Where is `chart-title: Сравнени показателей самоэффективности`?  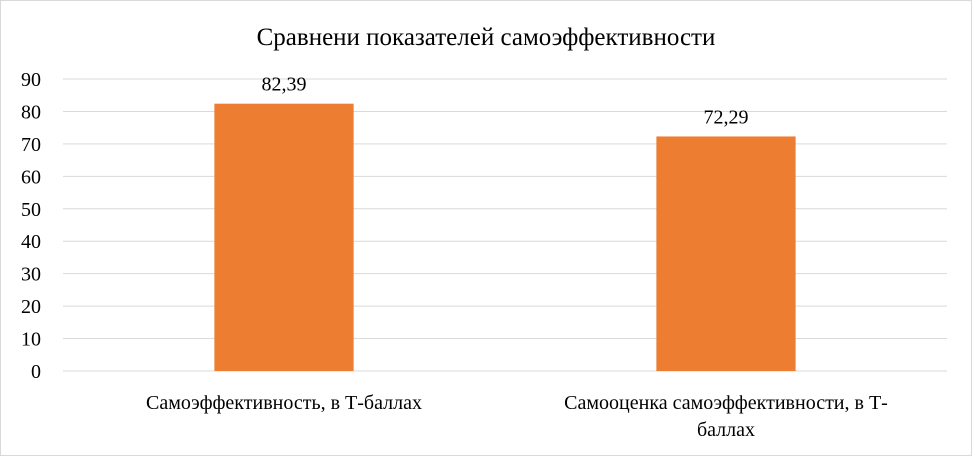 chart-title: Сравнени показателей самоэффективности is located at coordinates (486, 37).